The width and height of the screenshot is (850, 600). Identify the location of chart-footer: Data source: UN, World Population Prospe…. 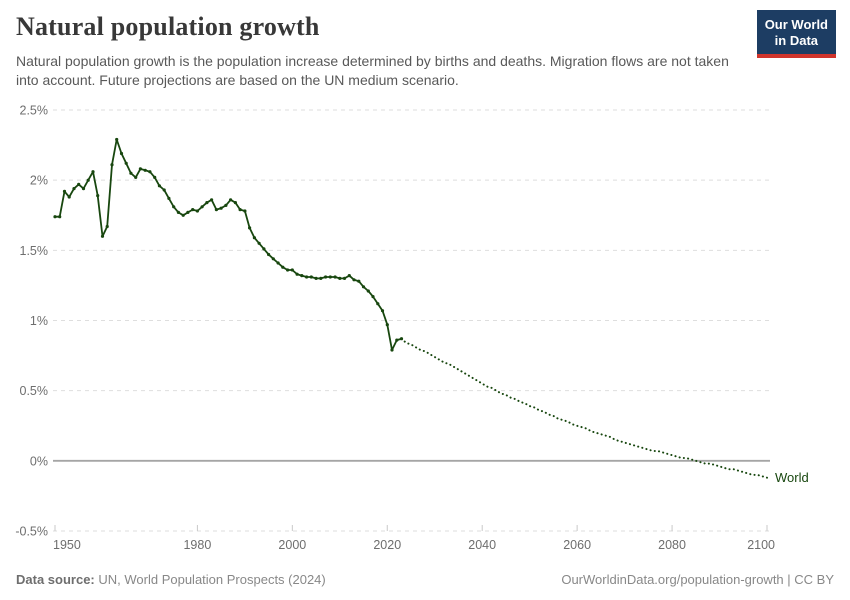
(425, 579).